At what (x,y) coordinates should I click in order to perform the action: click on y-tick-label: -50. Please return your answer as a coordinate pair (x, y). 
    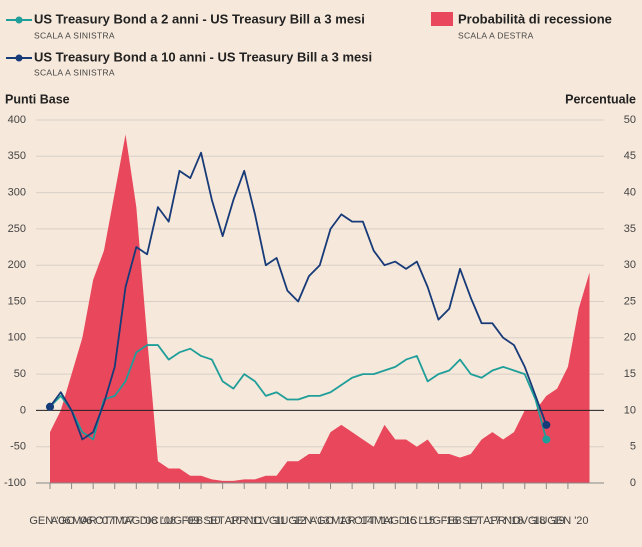
    Looking at the image, I should click on (18, 447).